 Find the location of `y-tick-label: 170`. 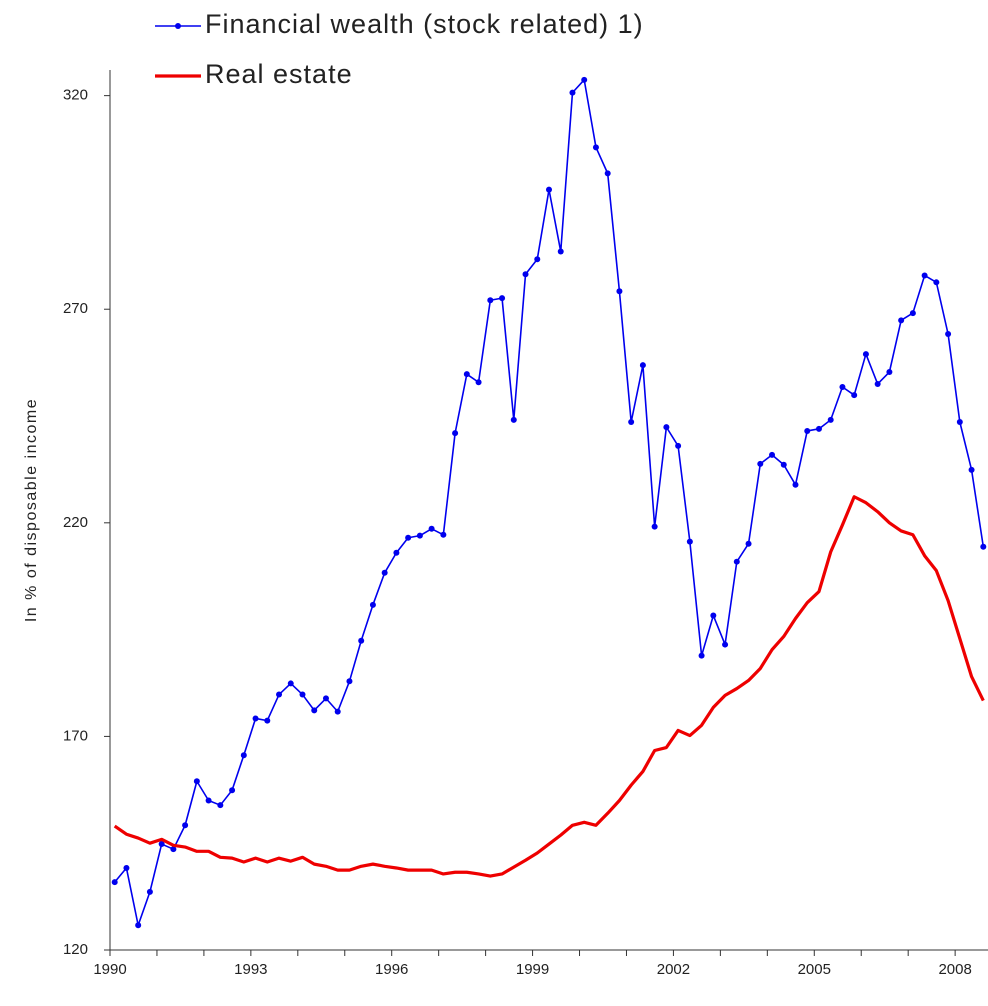

y-tick-label: 170 is located at coordinates (75, 735).